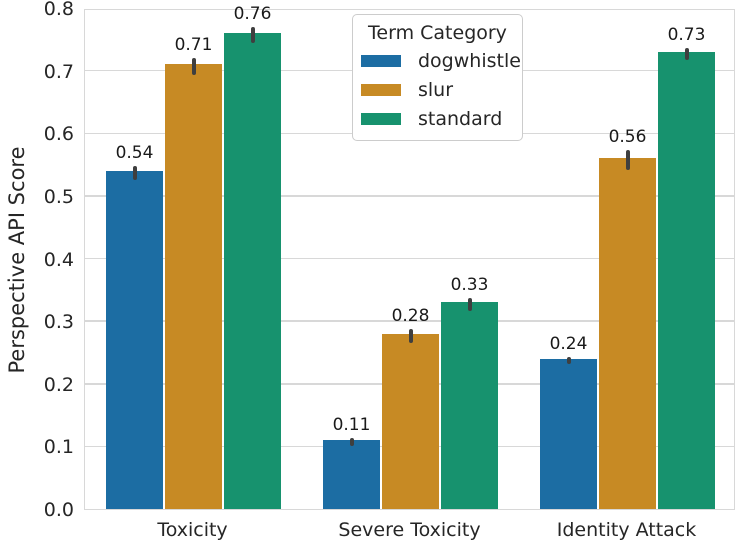 The height and width of the screenshot is (549, 737). Describe the element at coordinates (193, 45) in the screenshot. I see `bar-value-label: 0.71` at that location.